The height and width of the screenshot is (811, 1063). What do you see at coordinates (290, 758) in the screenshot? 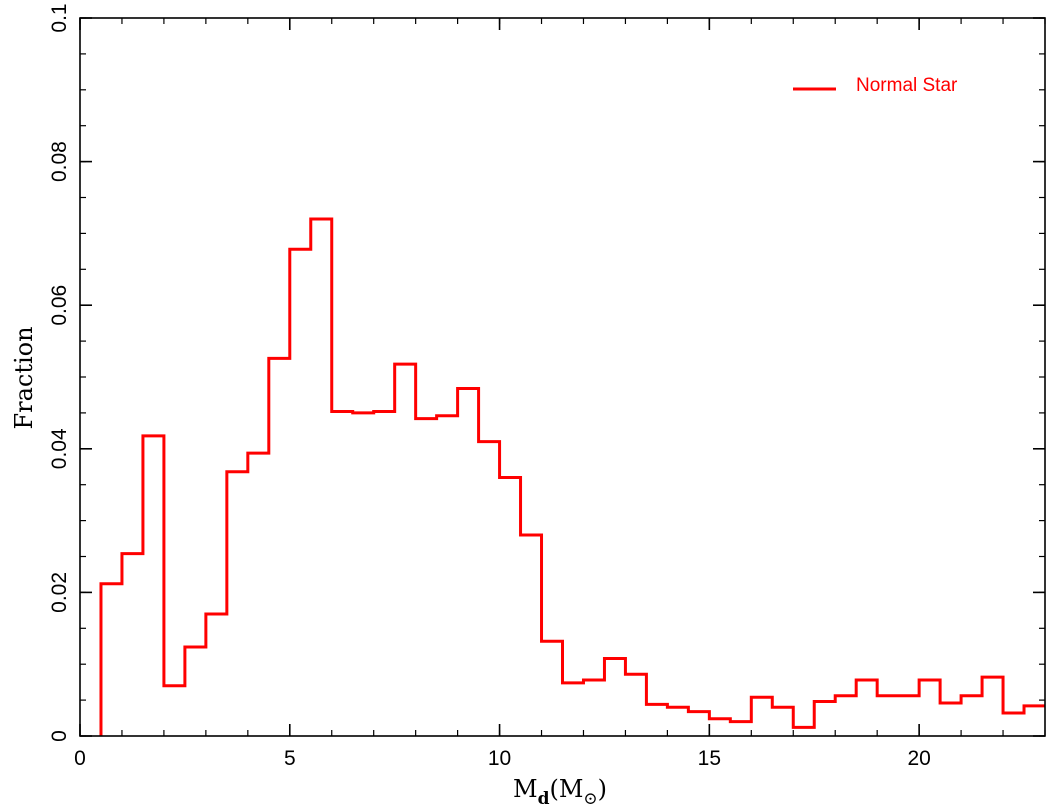
I see `x-tick-label: 5` at bounding box center [290, 758].